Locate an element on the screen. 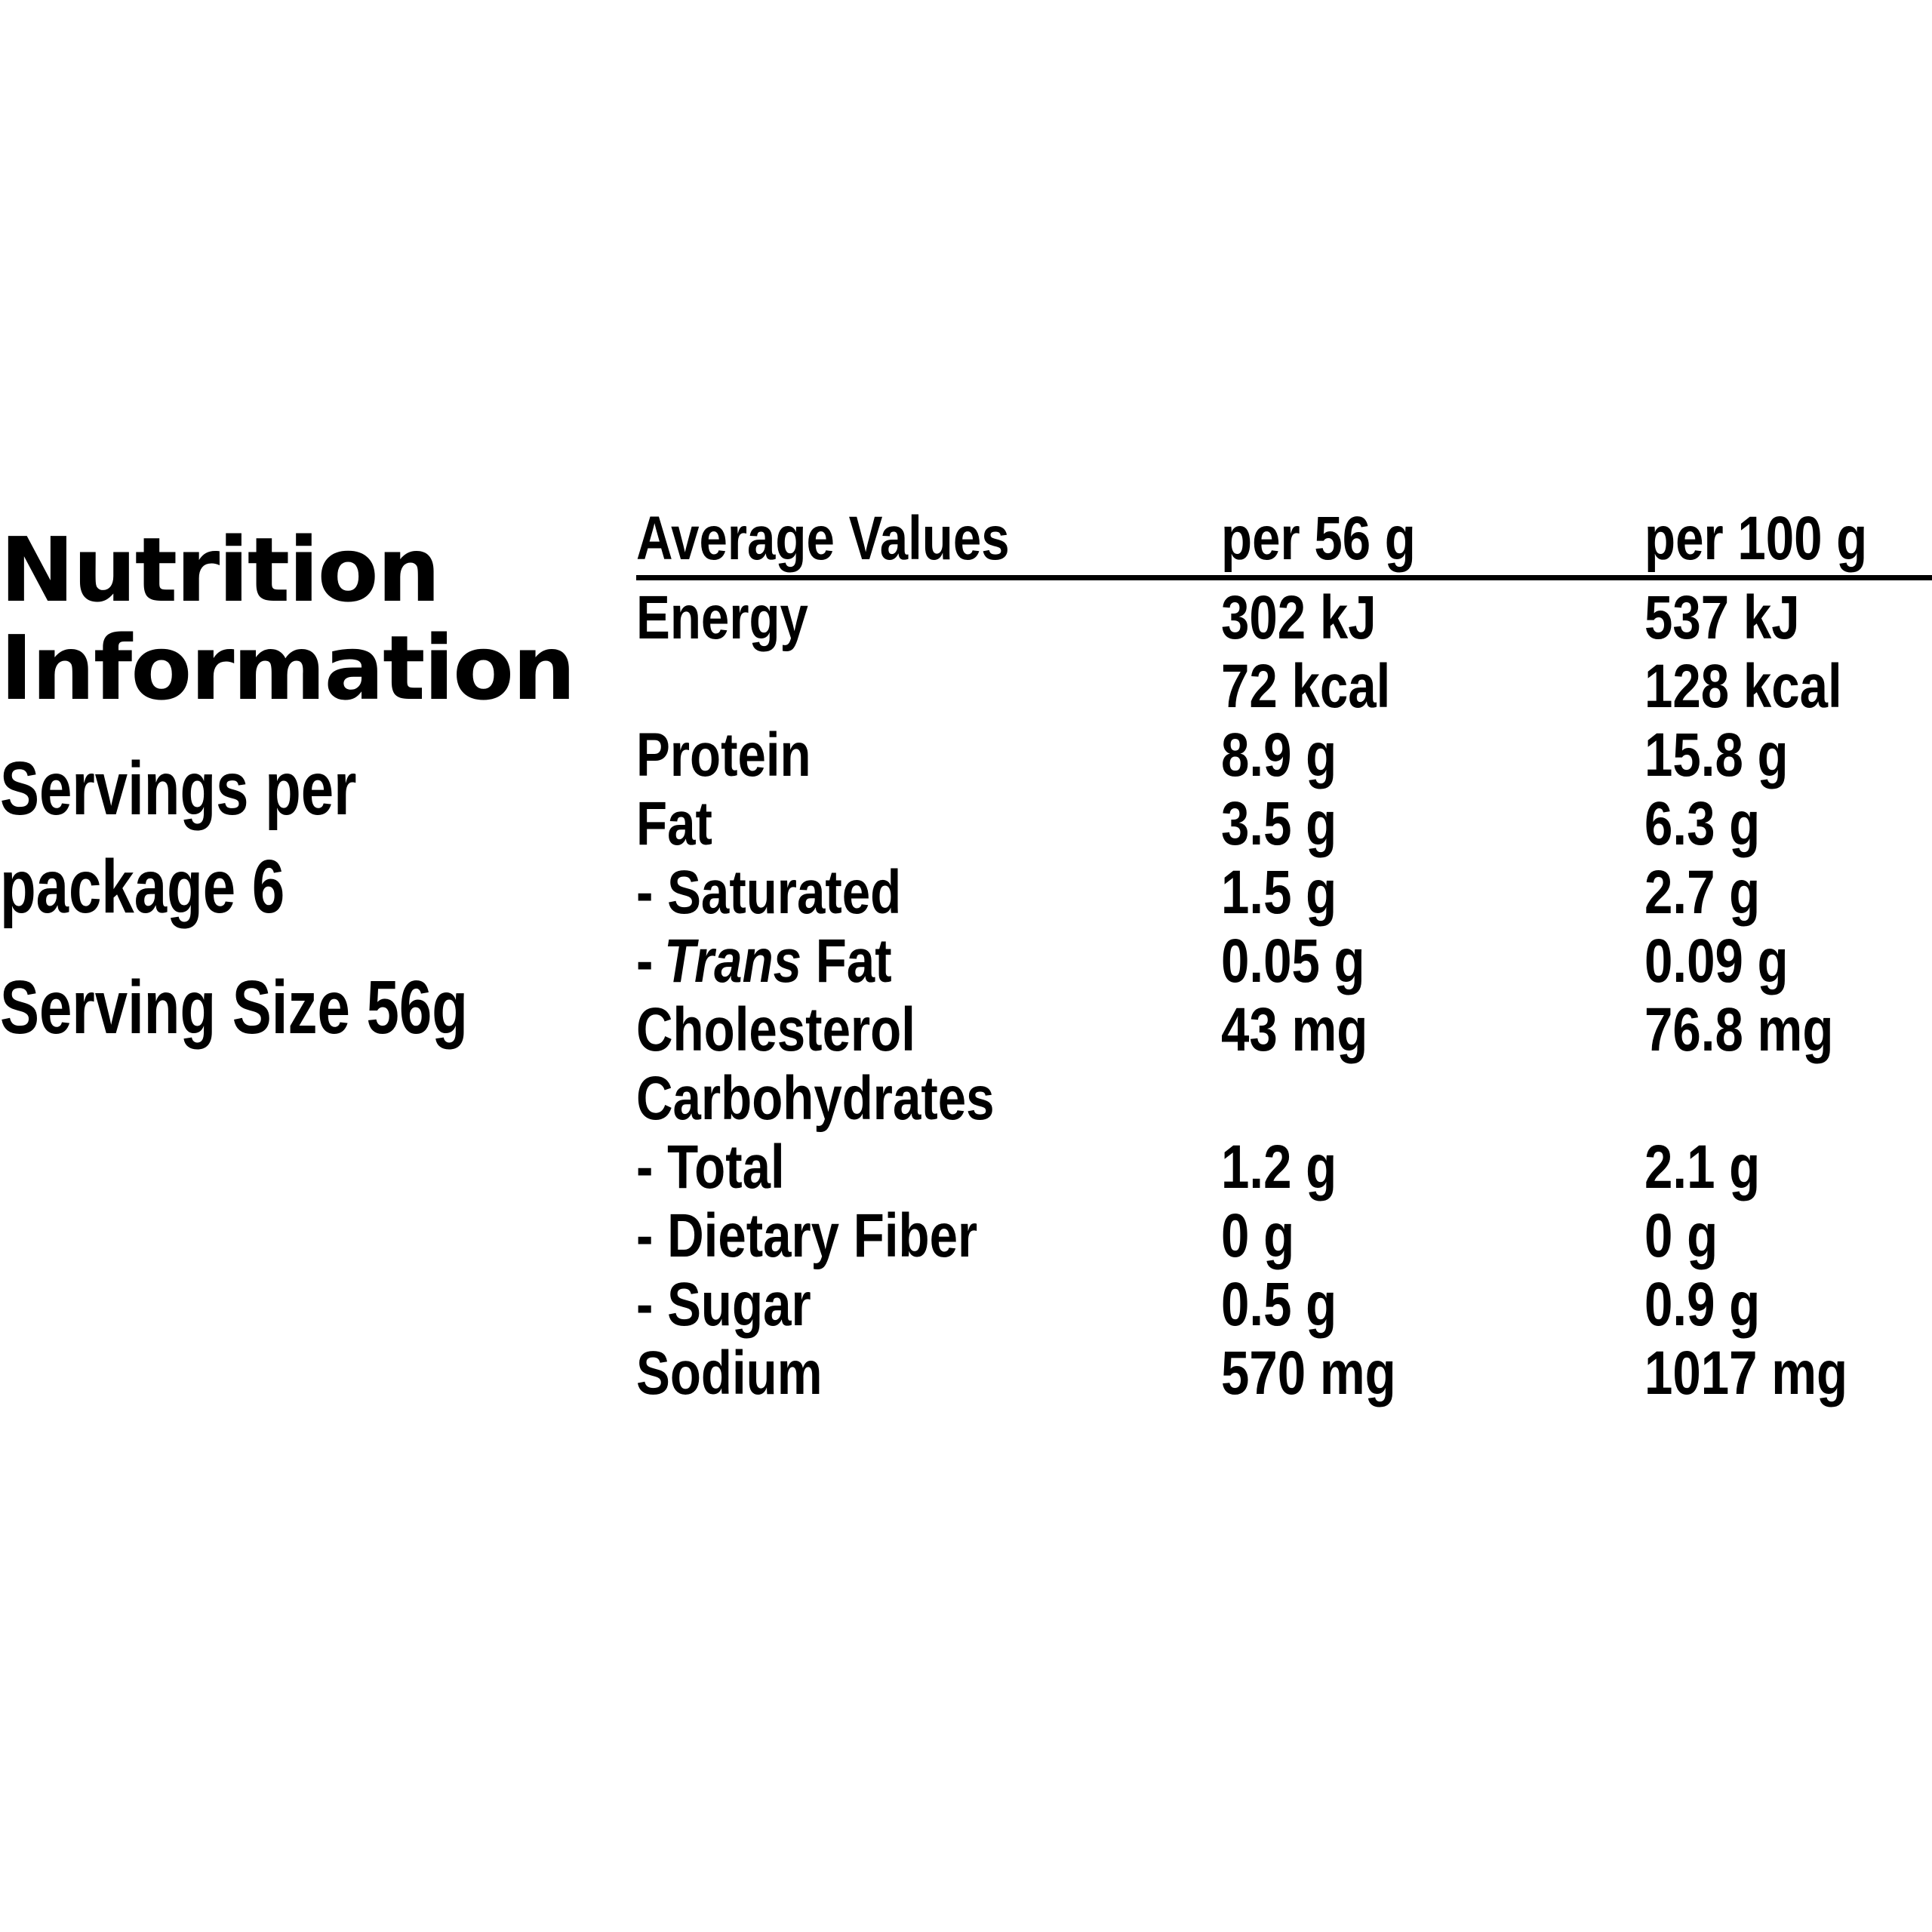  table-row: Sodium 570 mg 1017 mg is located at coordinates (1284, 1373).